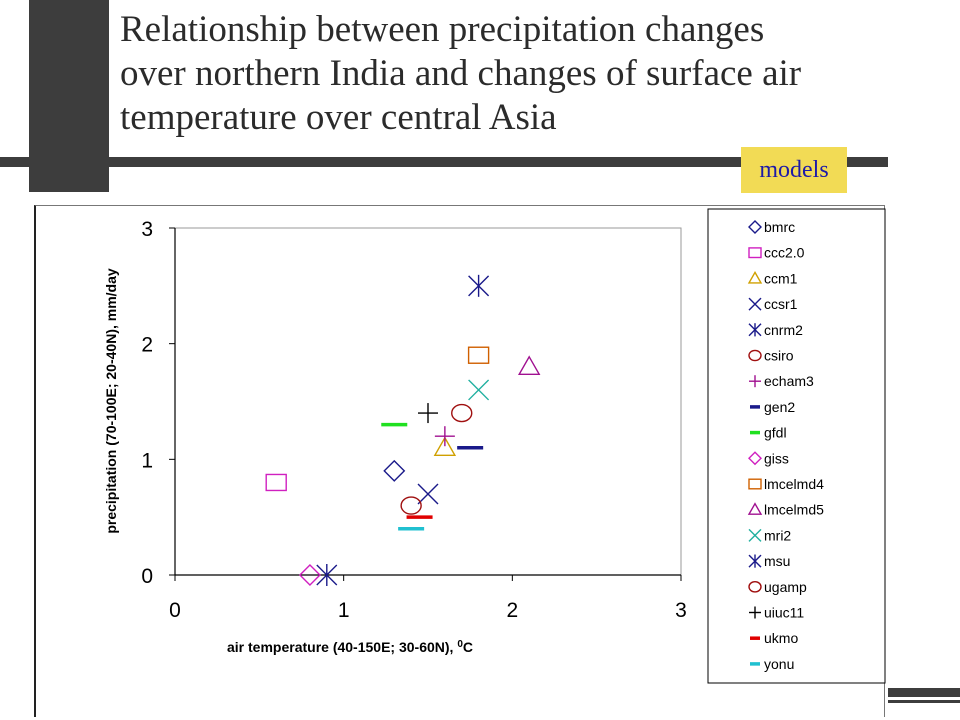 The height and width of the screenshot is (720, 960). What do you see at coordinates (147, 345) in the screenshot?
I see `y-tick-label: 2` at bounding box center [147, 345].